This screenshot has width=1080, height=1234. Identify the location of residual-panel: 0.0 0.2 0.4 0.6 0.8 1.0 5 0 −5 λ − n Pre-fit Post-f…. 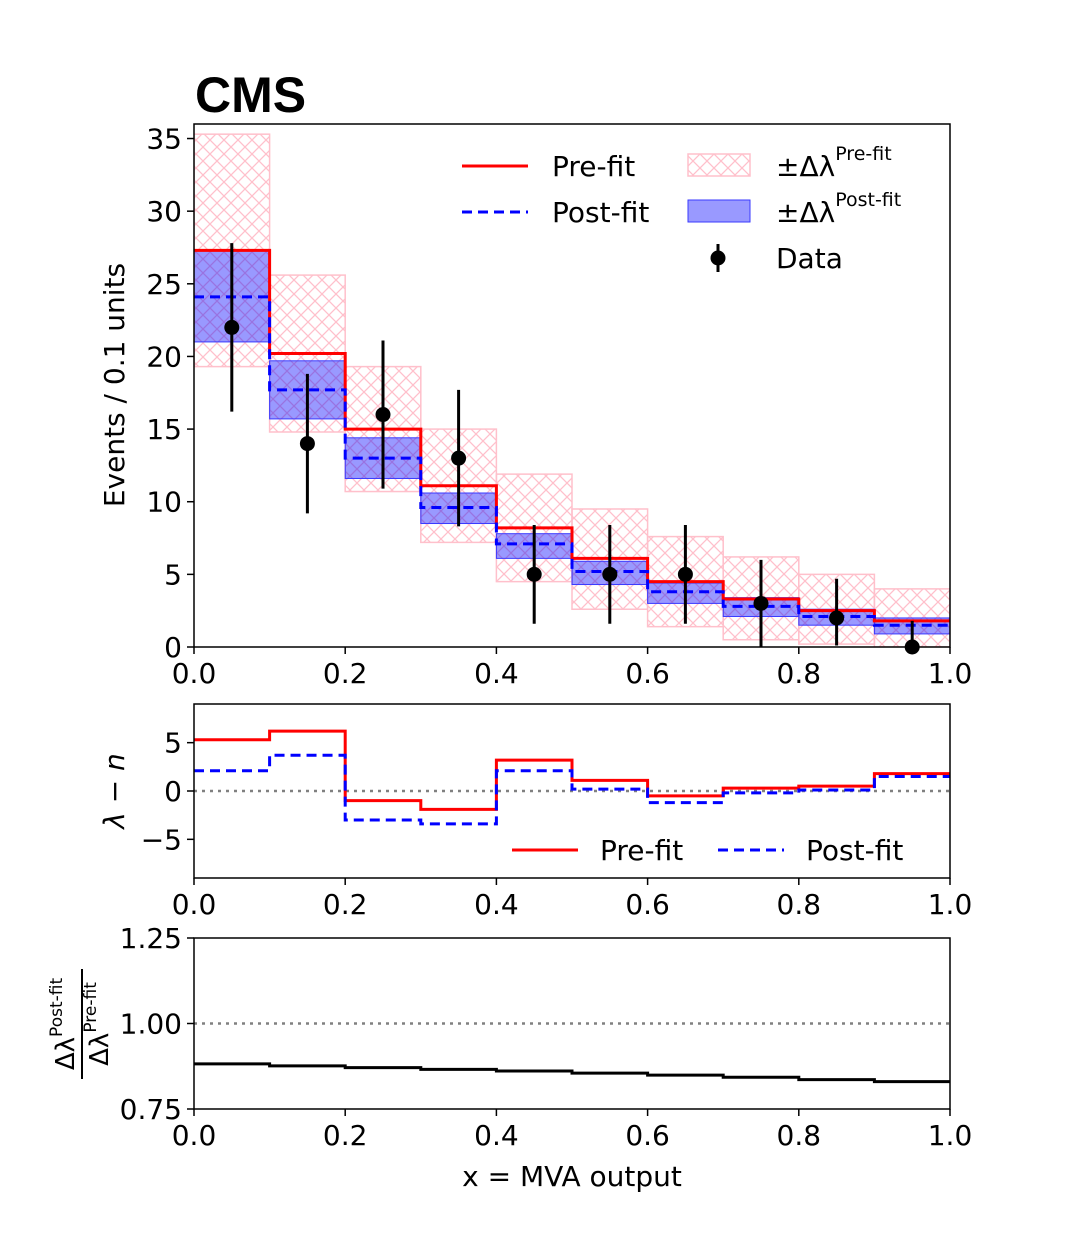
(535, 812).